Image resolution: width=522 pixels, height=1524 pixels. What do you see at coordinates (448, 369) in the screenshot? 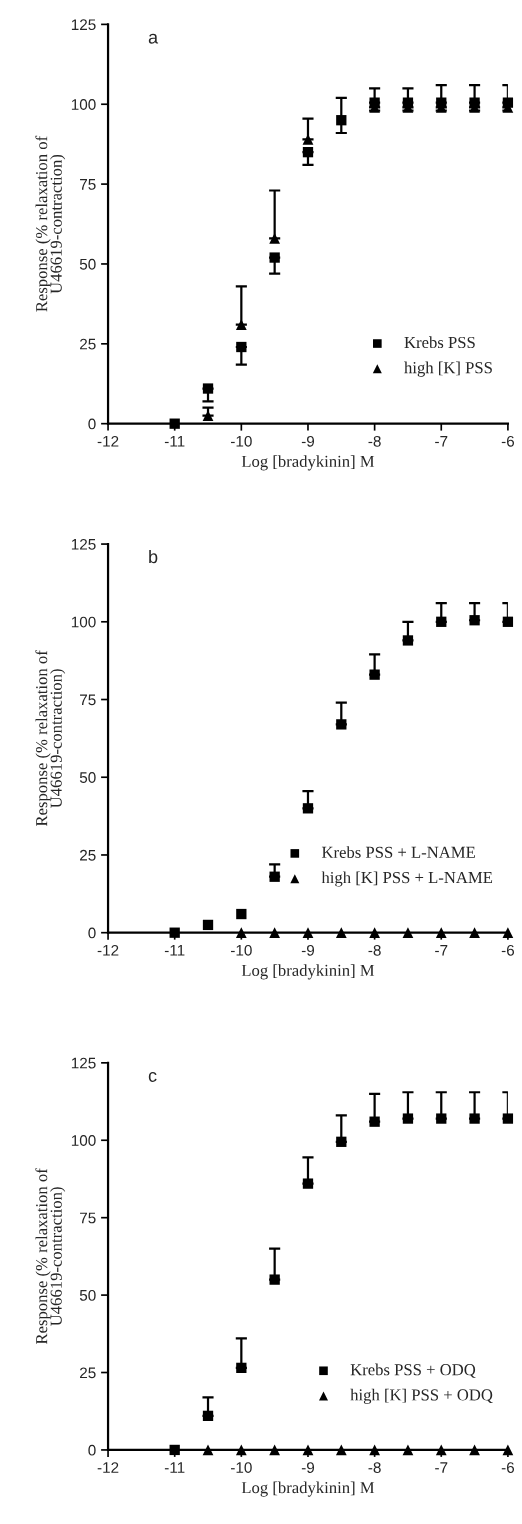
I see `legend-label: high [K] PSS` at bounding box center [448, 369].